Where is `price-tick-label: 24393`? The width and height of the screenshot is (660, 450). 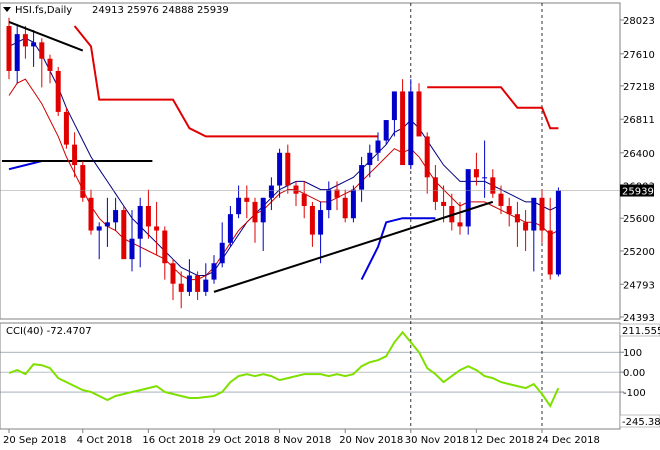
price-tick-label: 24393 is located at coordinates (639, 318).